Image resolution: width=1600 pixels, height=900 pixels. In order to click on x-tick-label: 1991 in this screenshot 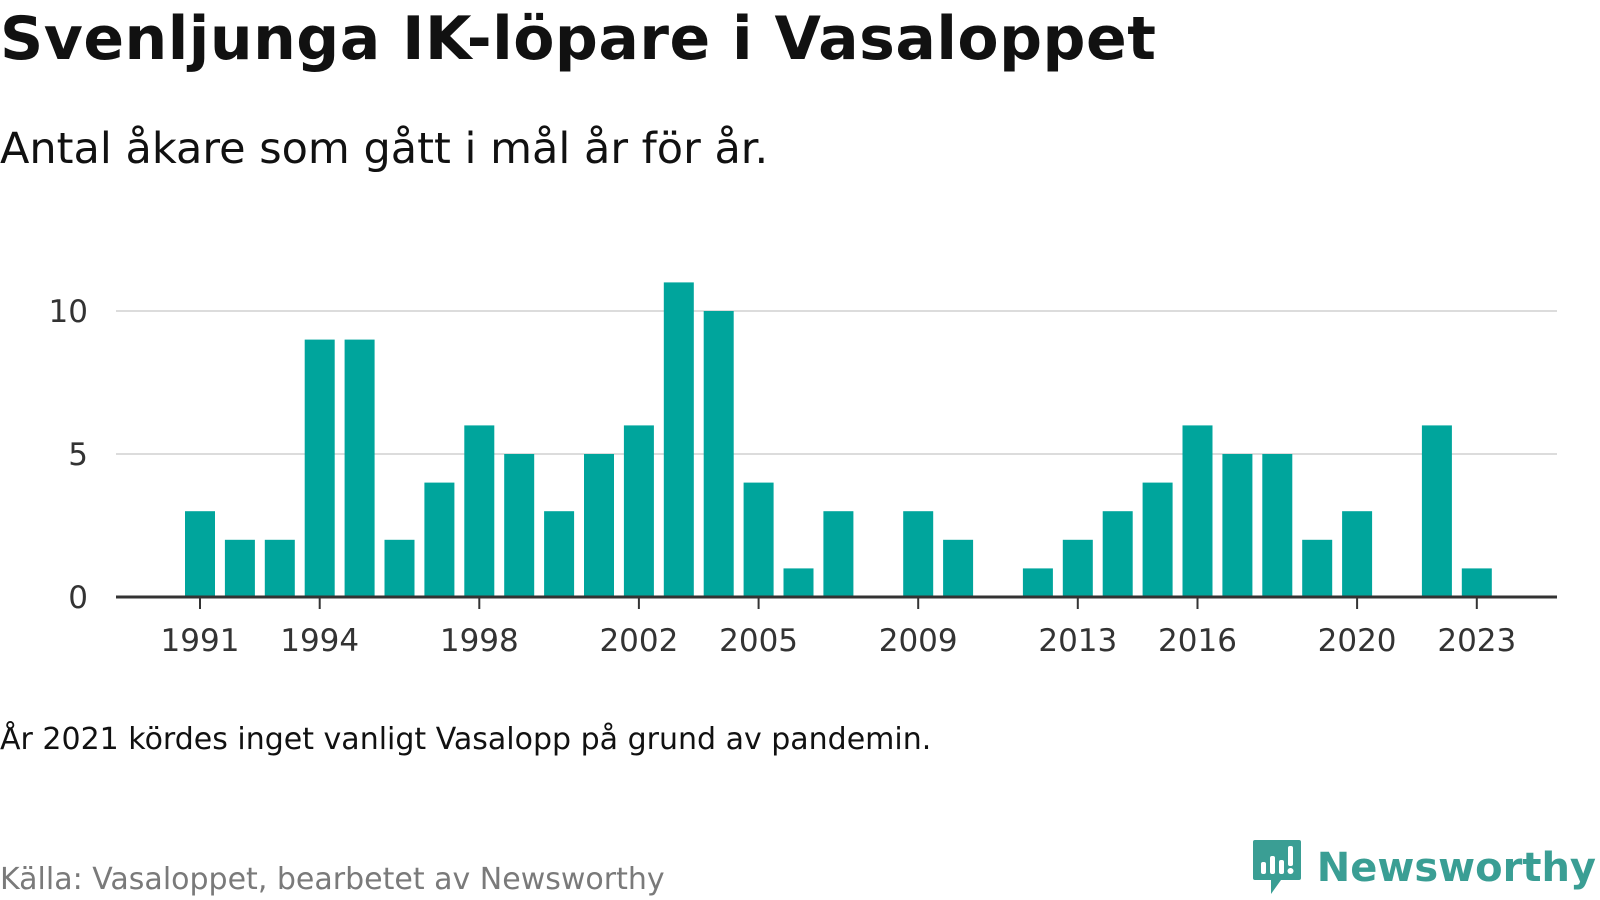, I will do `click(200, 641)`.